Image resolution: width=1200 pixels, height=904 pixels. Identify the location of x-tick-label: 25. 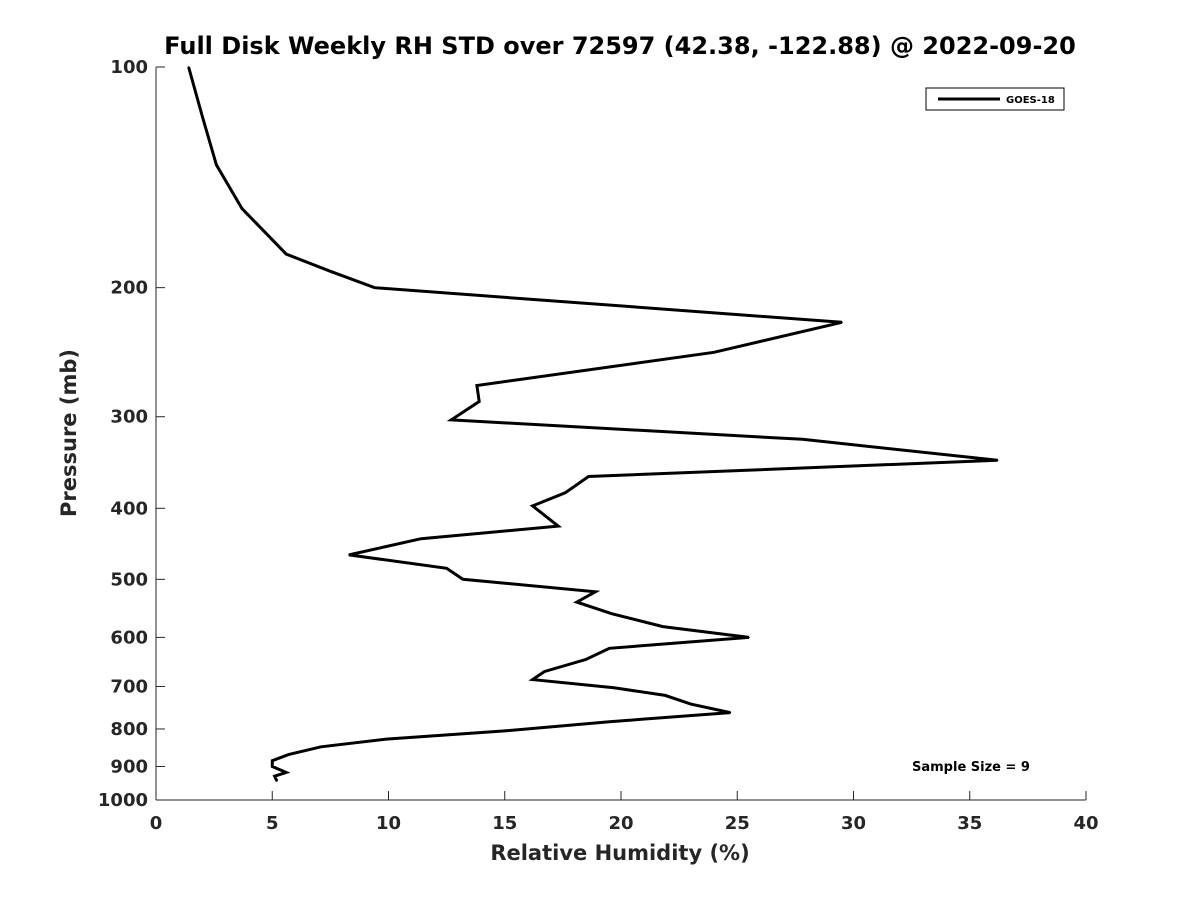
(737, 823).